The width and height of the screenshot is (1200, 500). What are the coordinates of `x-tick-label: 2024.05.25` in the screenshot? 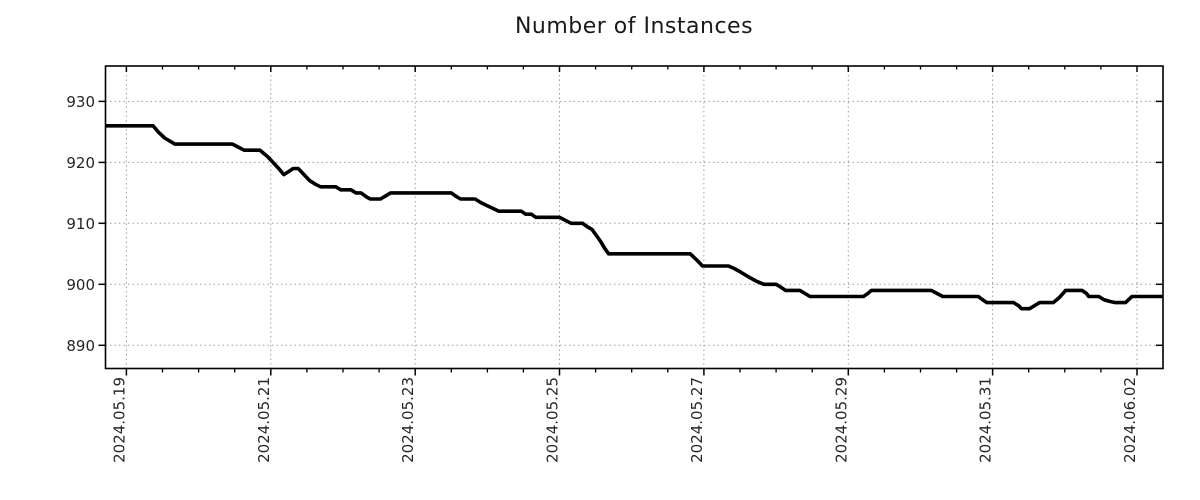 It's located at (553, 420).